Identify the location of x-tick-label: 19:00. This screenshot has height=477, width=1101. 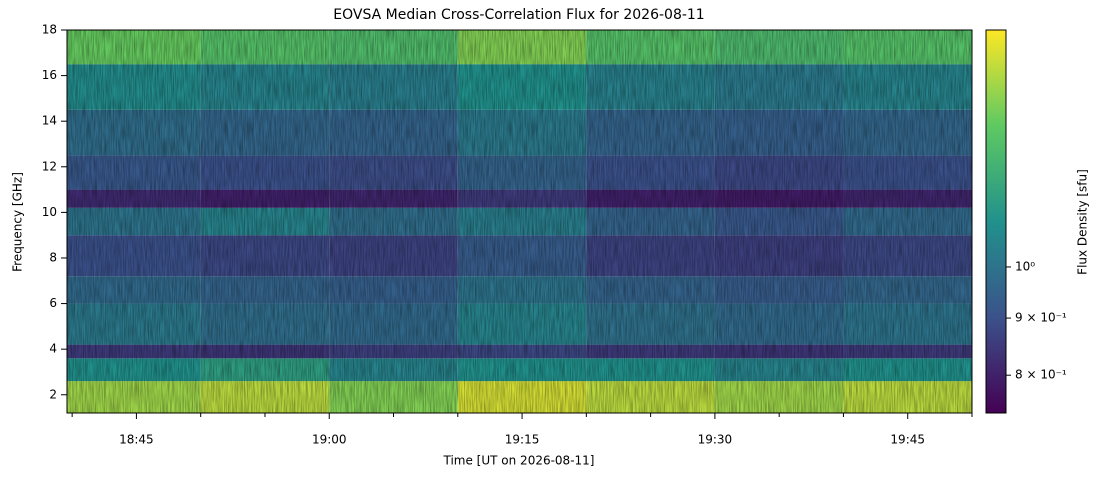
(329, 440).